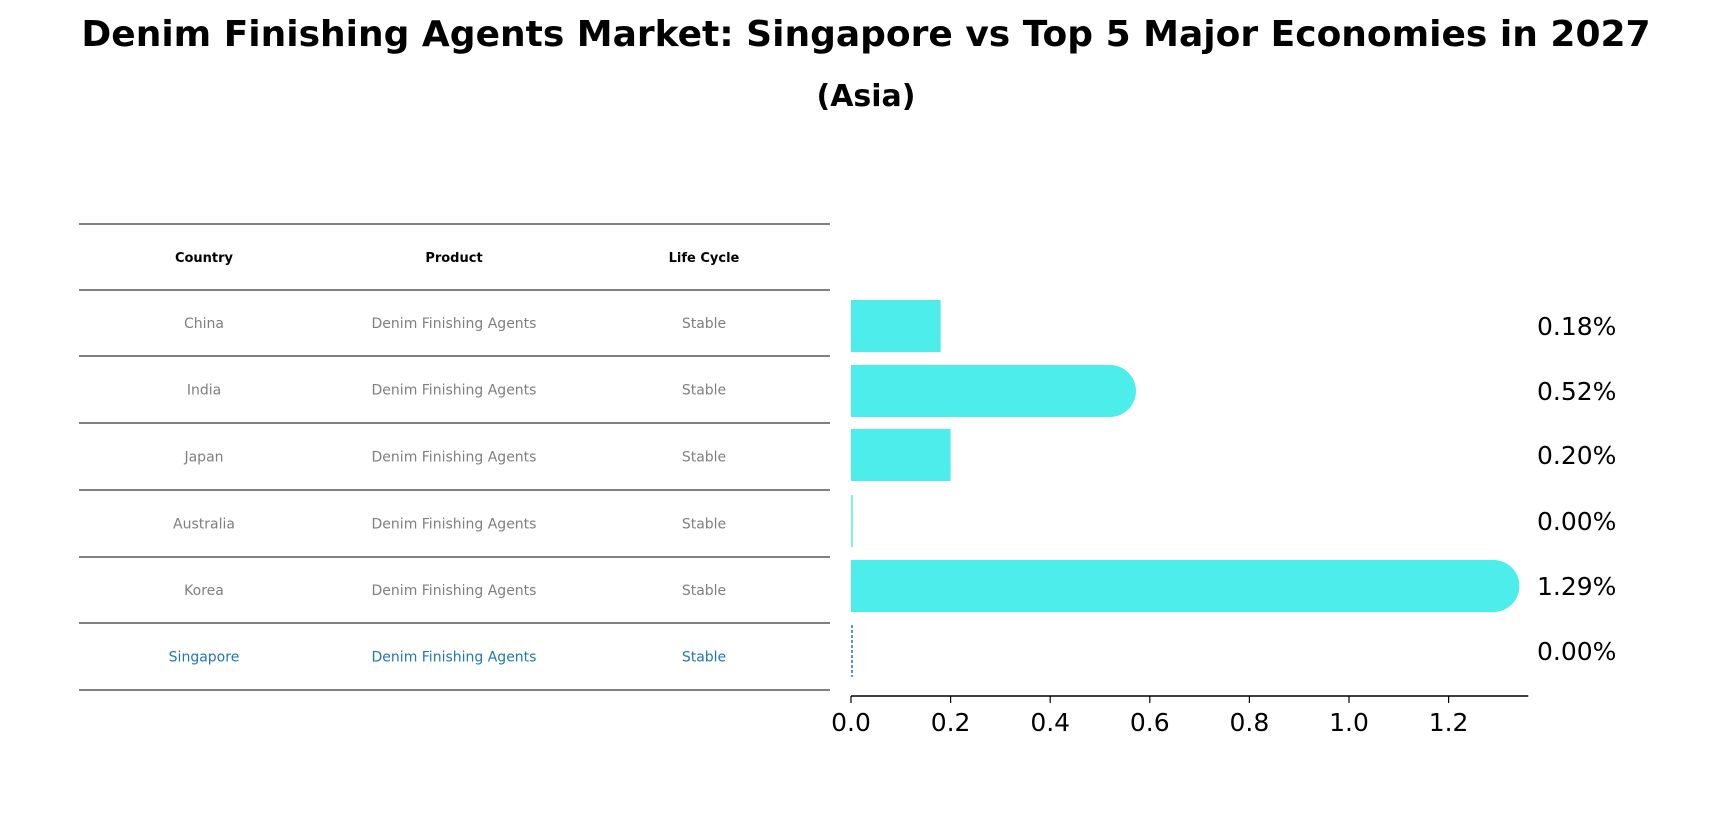 The height and width of the screenshot is (823, 1732). Describe the element at coordinates (866, 96) in the screenshot. I see `chart-subtitle: (Asia)` at that location.